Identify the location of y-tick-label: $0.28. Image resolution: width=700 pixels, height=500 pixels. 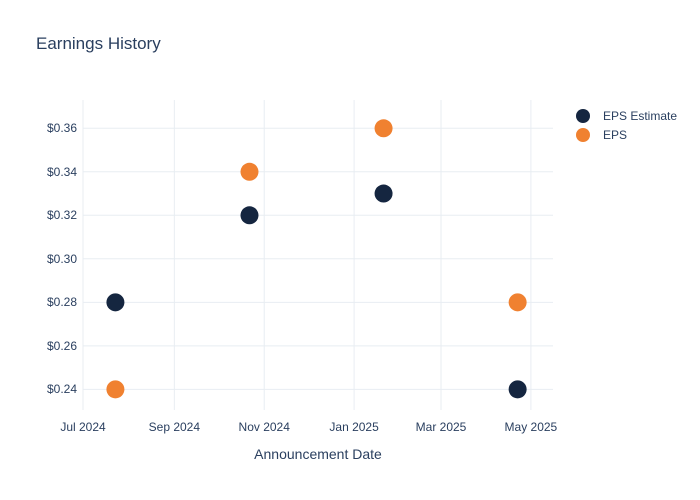
(61, 302).